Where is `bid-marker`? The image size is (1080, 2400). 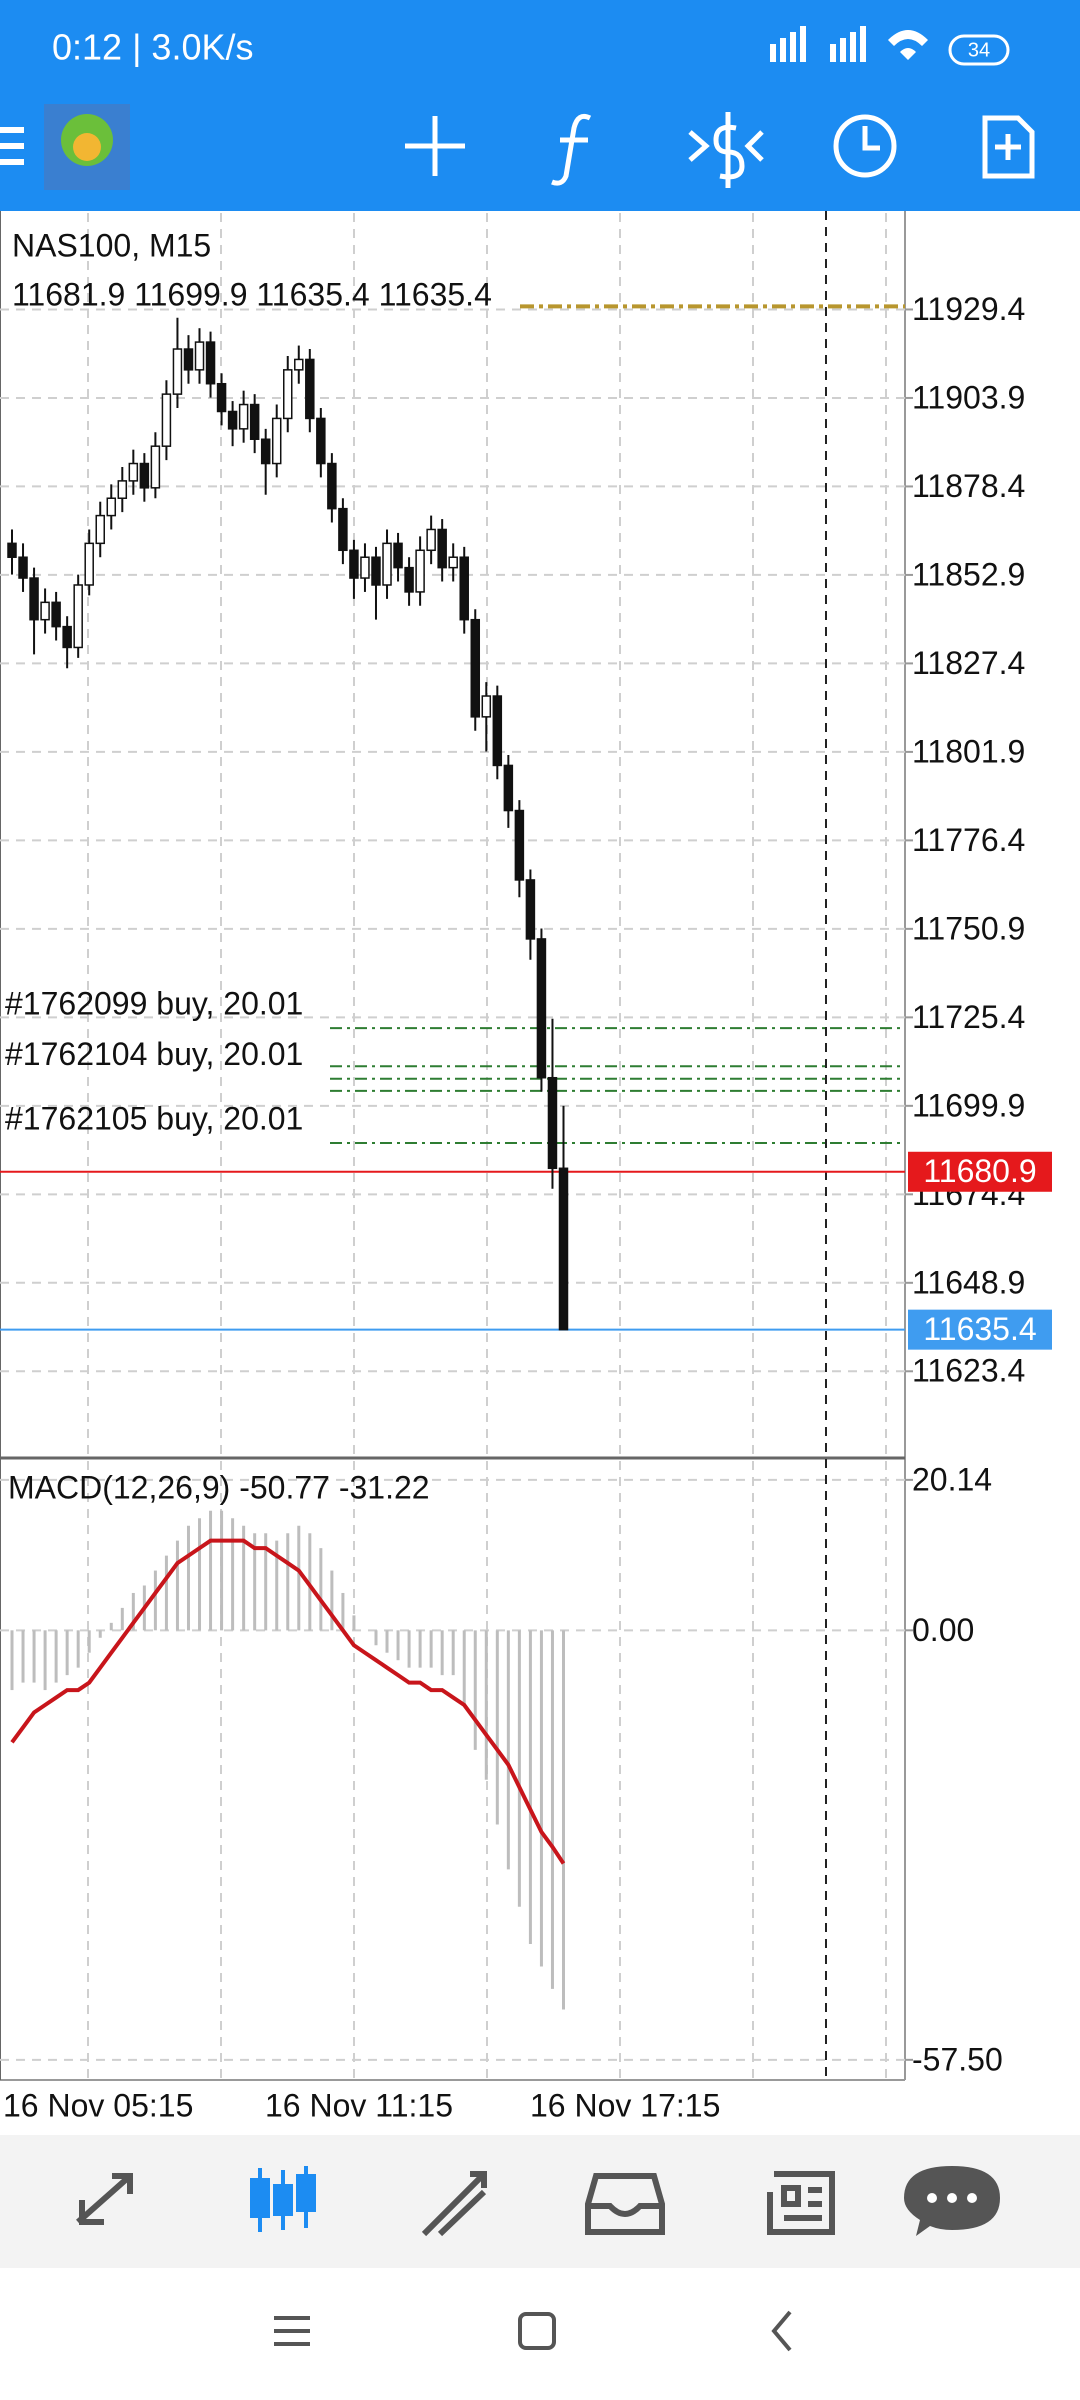 bid-marker is located at coordinates (980, 1171).